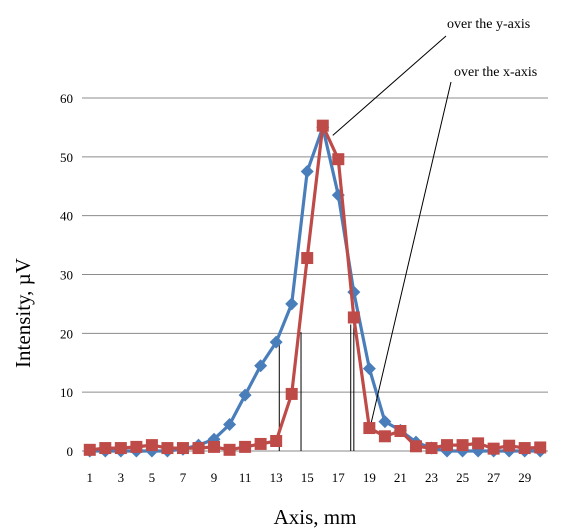 This screenshot has width=582, height=531. What do you see at coordinates (495, 72) in the screenshot?
I see `annotation-label: over the x-axis` at bounding box center [495, 72].